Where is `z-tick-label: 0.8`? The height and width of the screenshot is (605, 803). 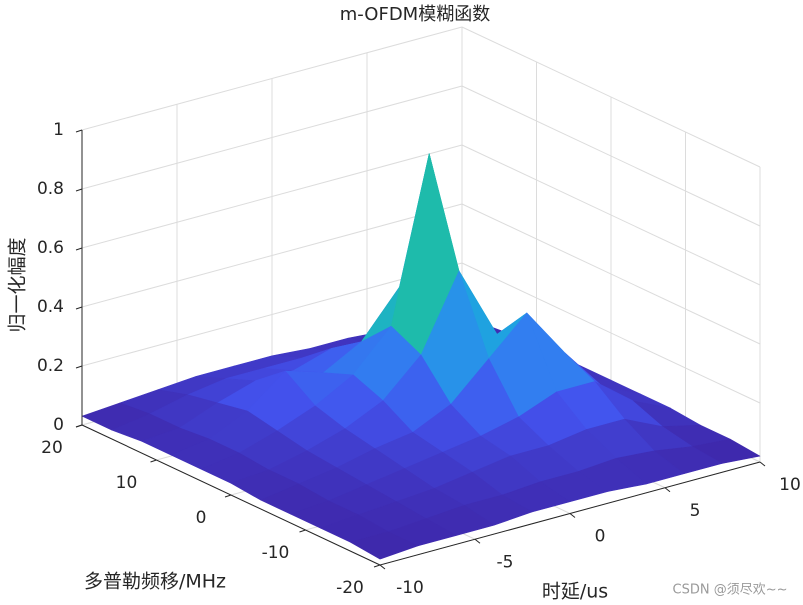 z-tick-label: 0.8 is located at coordinates (50, 189).